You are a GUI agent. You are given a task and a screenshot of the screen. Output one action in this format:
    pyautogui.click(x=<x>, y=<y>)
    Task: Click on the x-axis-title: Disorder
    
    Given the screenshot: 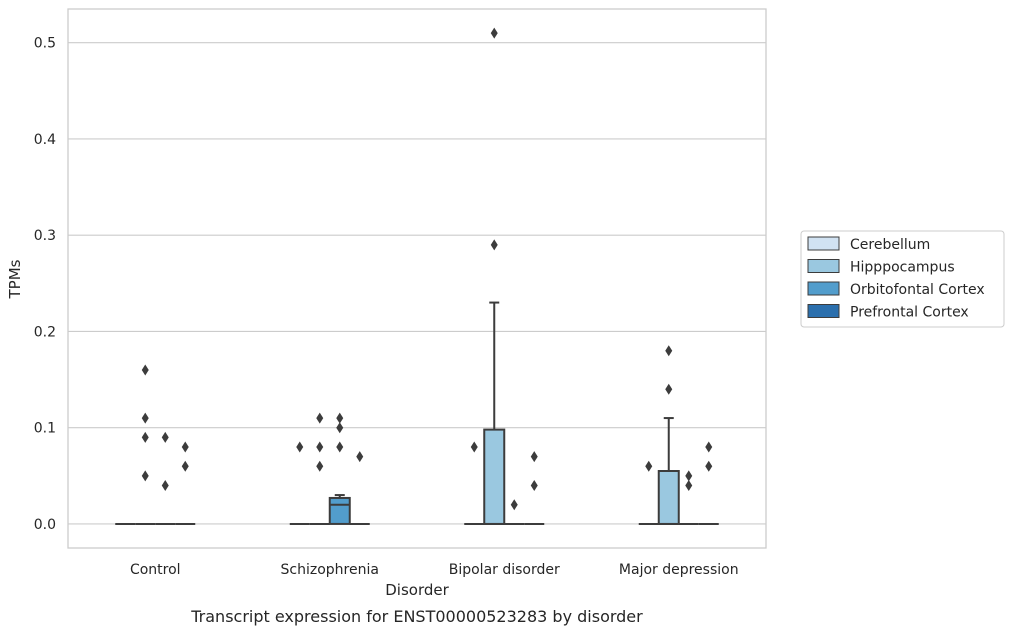 What is the action you would take?
    pyautogui.click(x=417, y=590)
    